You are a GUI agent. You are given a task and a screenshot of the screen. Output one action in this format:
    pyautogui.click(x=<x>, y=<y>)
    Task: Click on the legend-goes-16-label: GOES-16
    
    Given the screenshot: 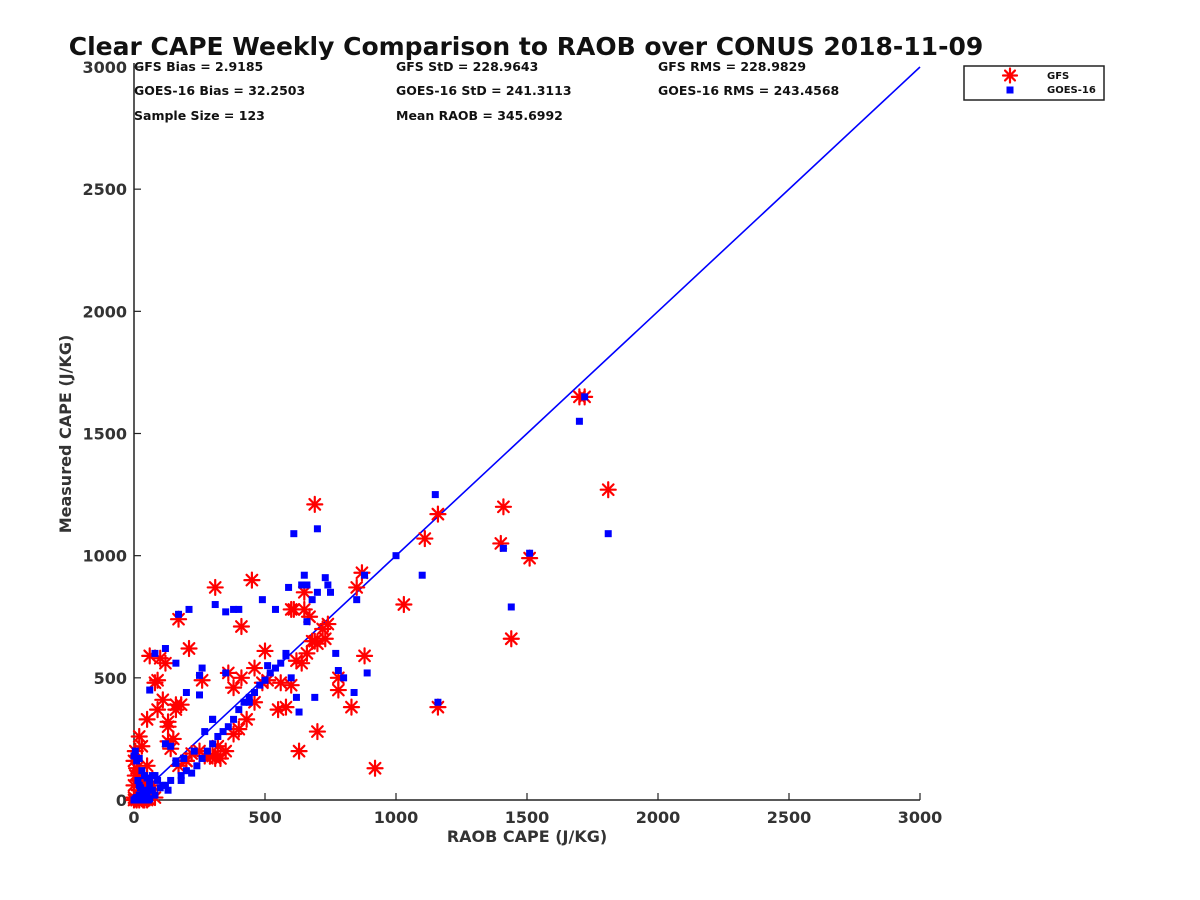 What is the action you would take?
    pyautogui.click(x=1071, y=90)
    